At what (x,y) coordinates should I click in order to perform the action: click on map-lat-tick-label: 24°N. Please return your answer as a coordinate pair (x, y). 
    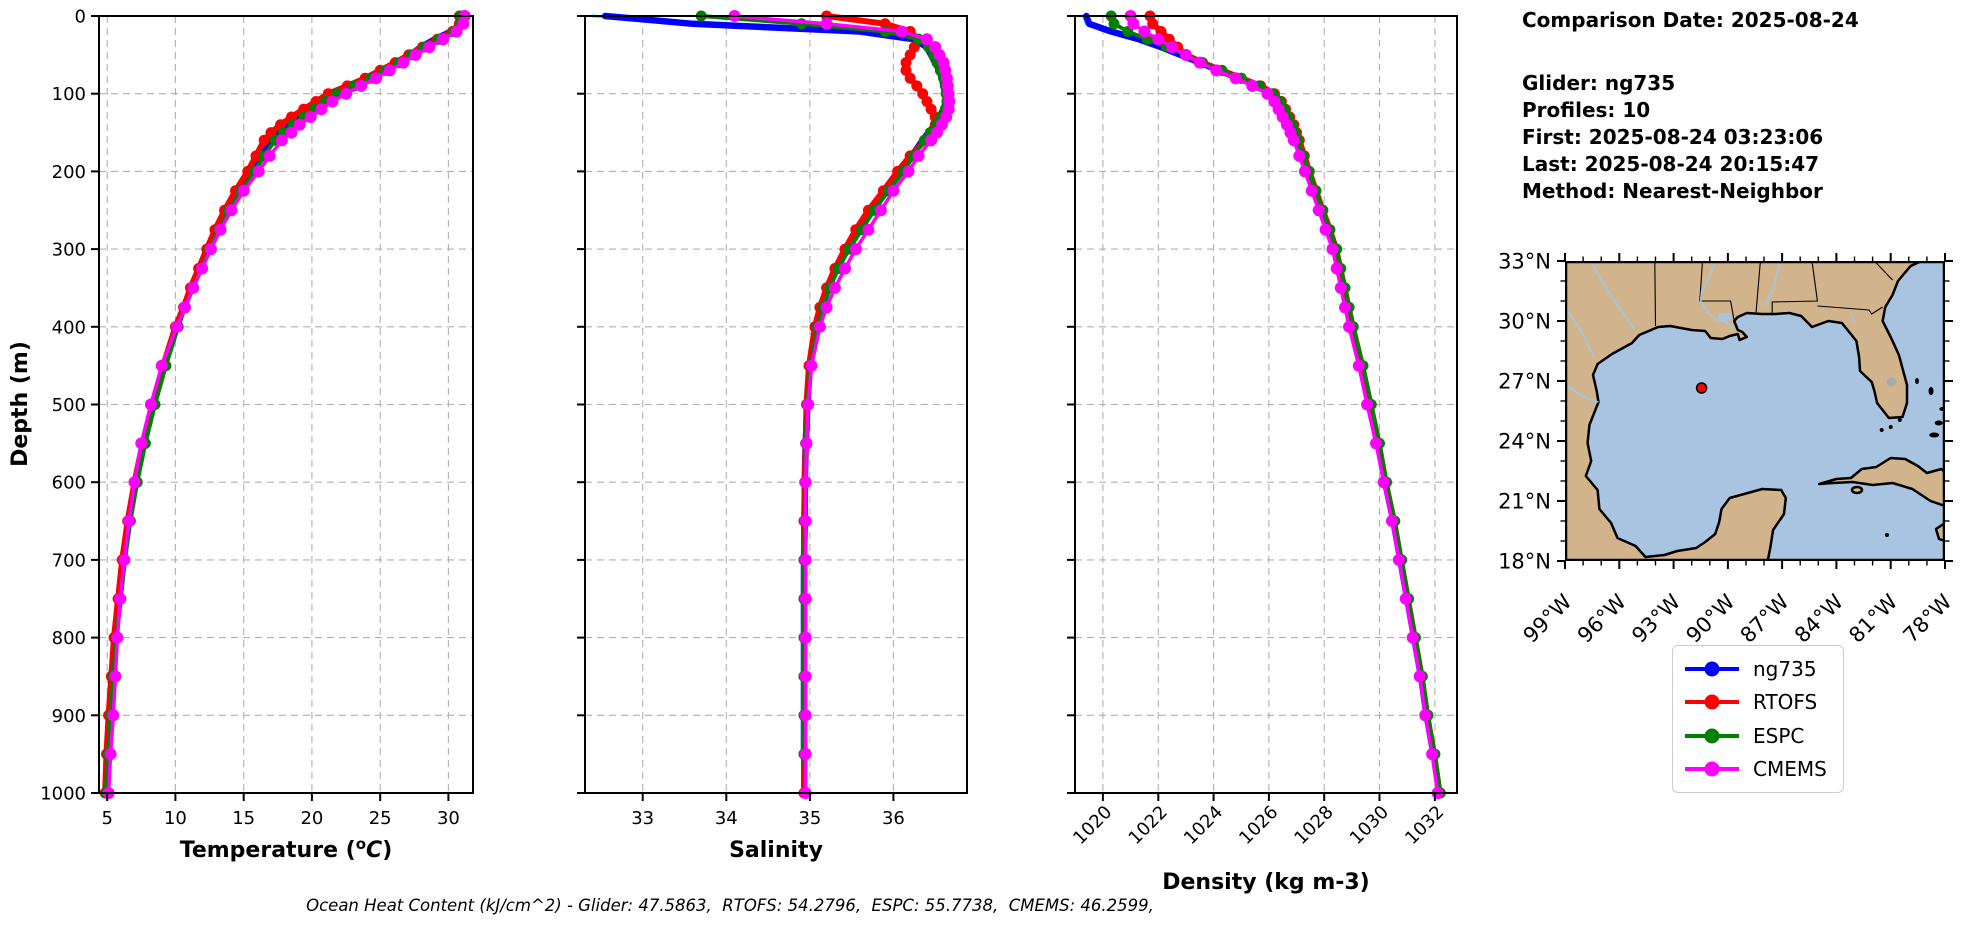
    Looking at the image, I should click on (1524, 442).